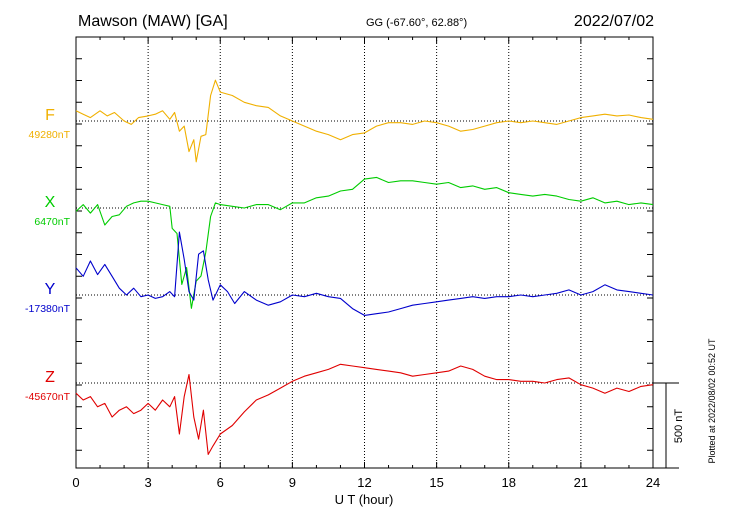 This screenshot has height=520, width=730. I want to click on x-tick-label: 12, so click(364, 482).